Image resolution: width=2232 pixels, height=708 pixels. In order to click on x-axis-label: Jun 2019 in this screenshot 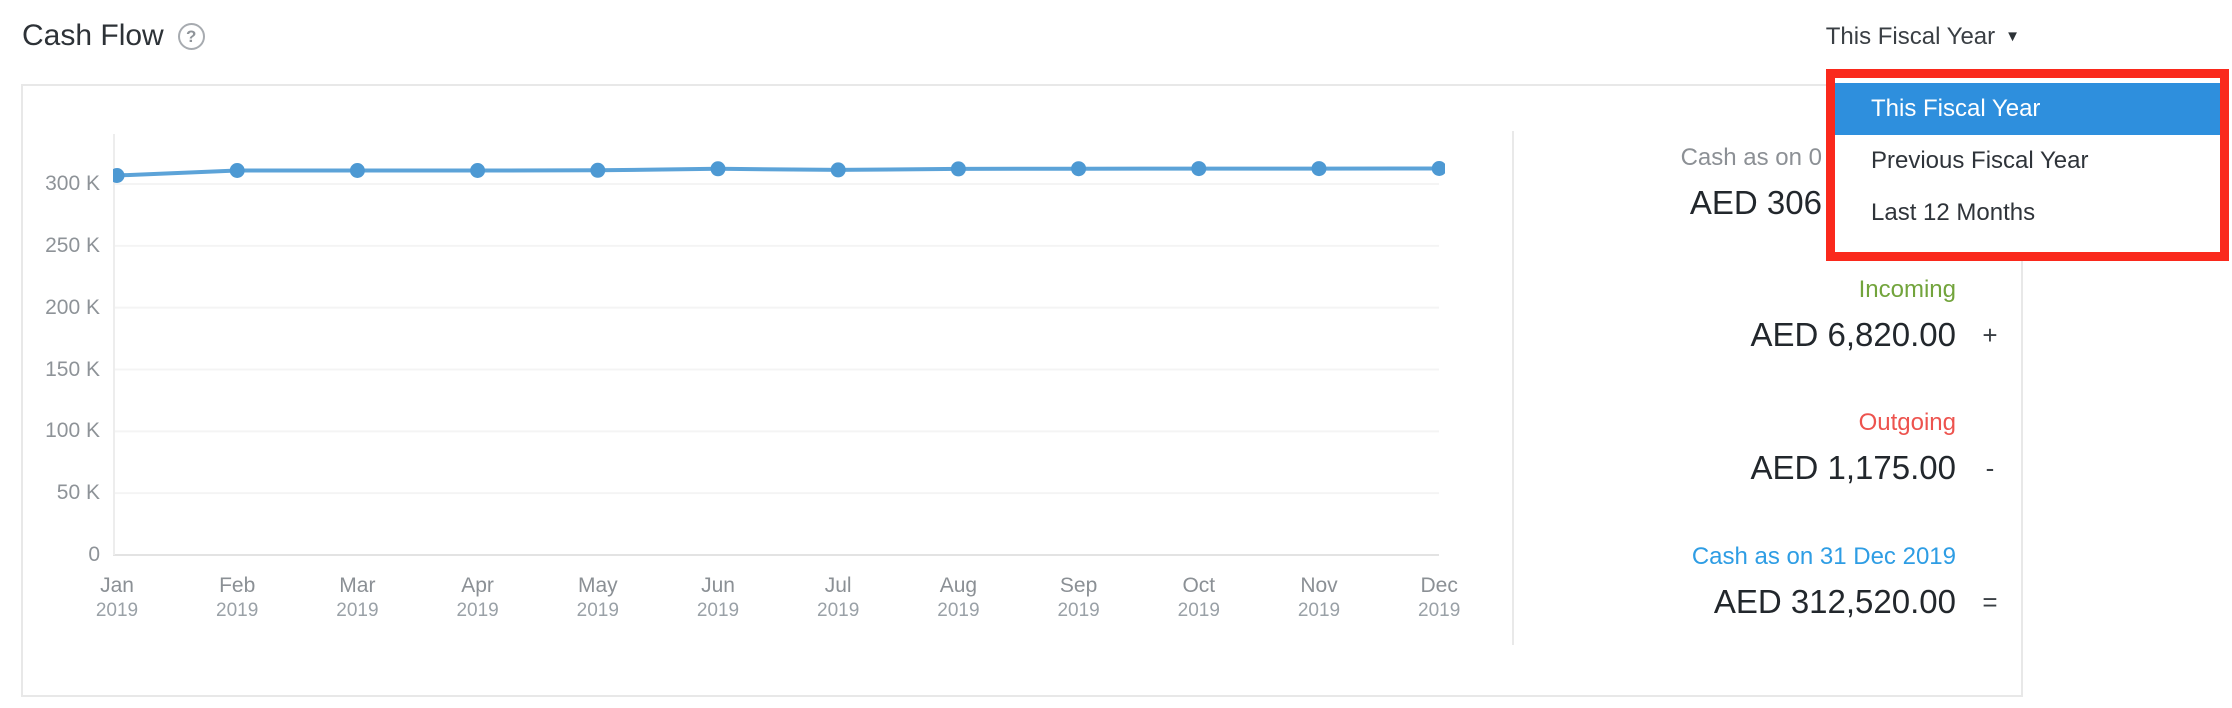, I will do `click(718, 597)`.